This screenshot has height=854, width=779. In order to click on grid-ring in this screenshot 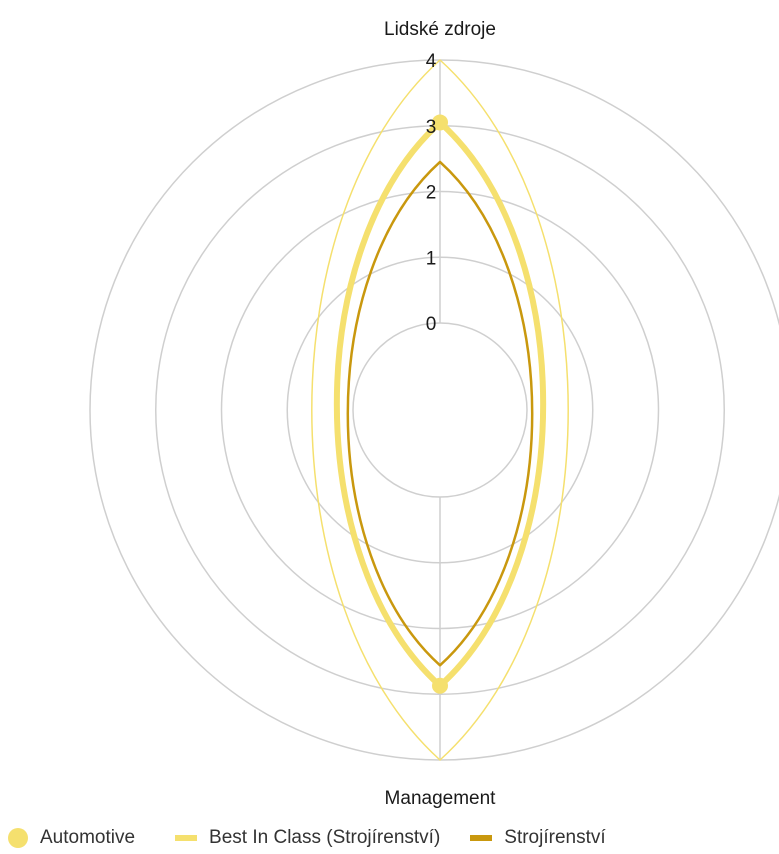, I will do `click(440, 410)`.